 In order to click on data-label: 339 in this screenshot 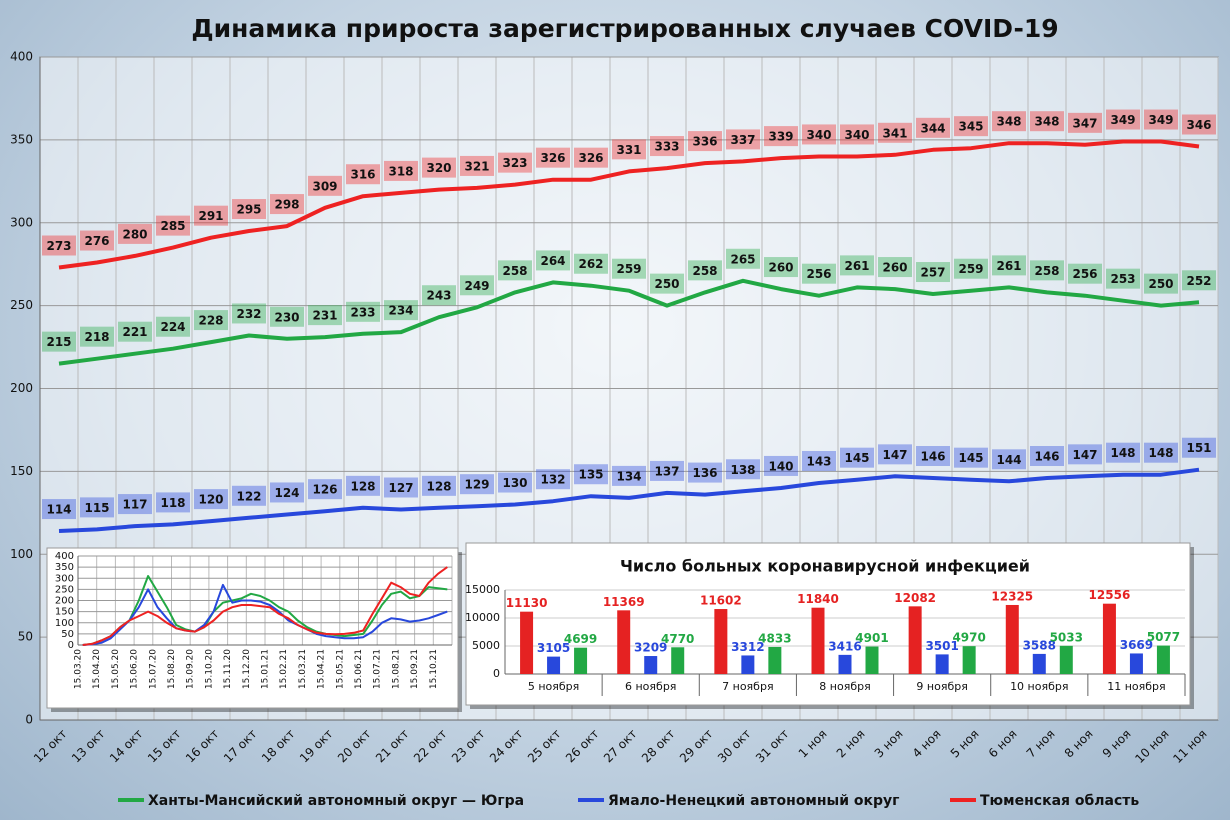, I will do `click(780, 137)`.